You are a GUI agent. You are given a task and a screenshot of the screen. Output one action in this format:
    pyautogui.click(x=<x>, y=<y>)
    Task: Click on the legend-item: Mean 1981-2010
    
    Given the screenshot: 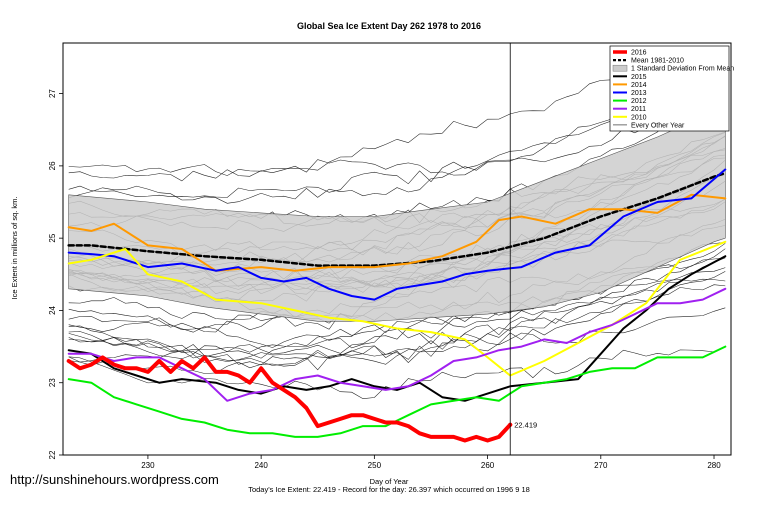 What is the action you would take?
    pyautogui.click(x=648, y=61)
    